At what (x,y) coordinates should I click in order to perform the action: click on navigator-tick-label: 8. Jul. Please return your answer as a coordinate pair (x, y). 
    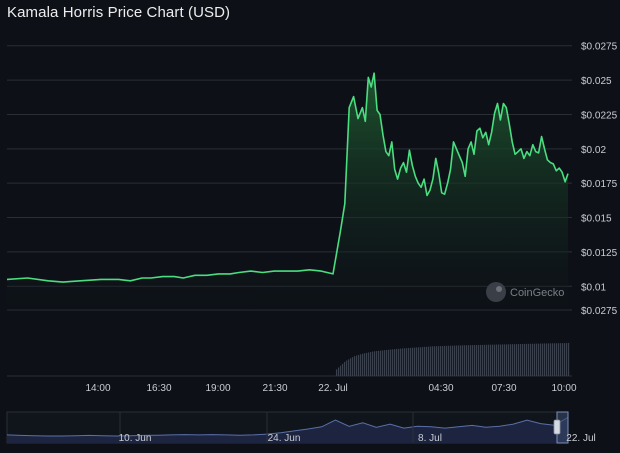
    Looking at the image, I should click on (430, 438).